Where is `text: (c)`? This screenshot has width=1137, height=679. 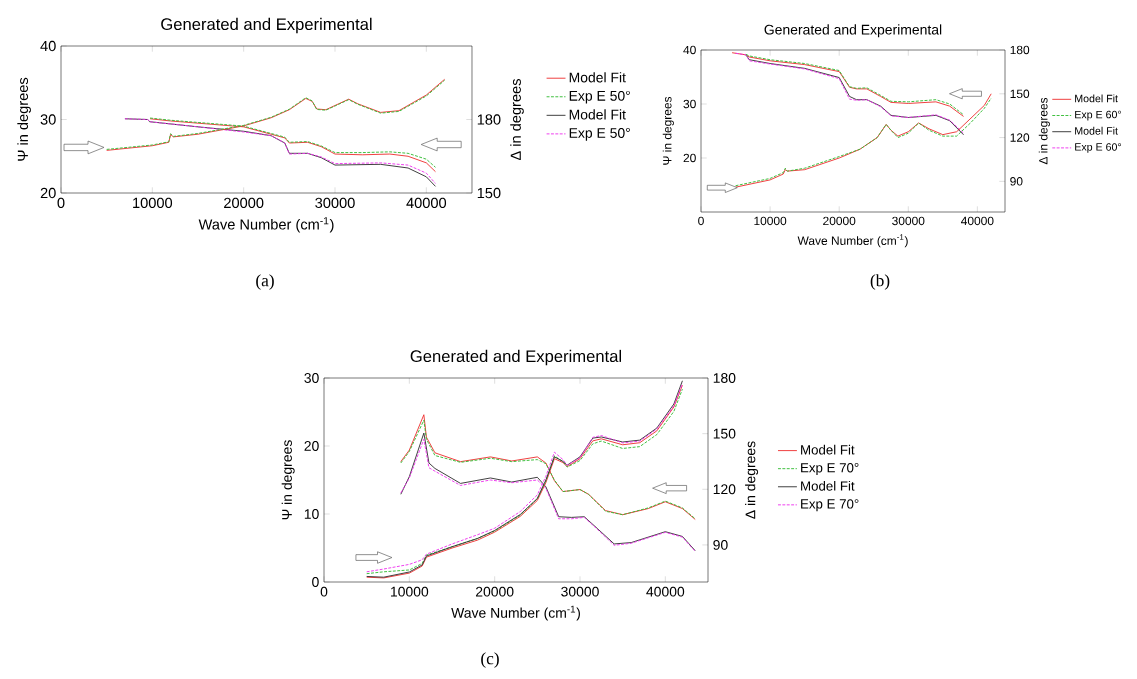 text: (c) is located at coordinates (490, 660).